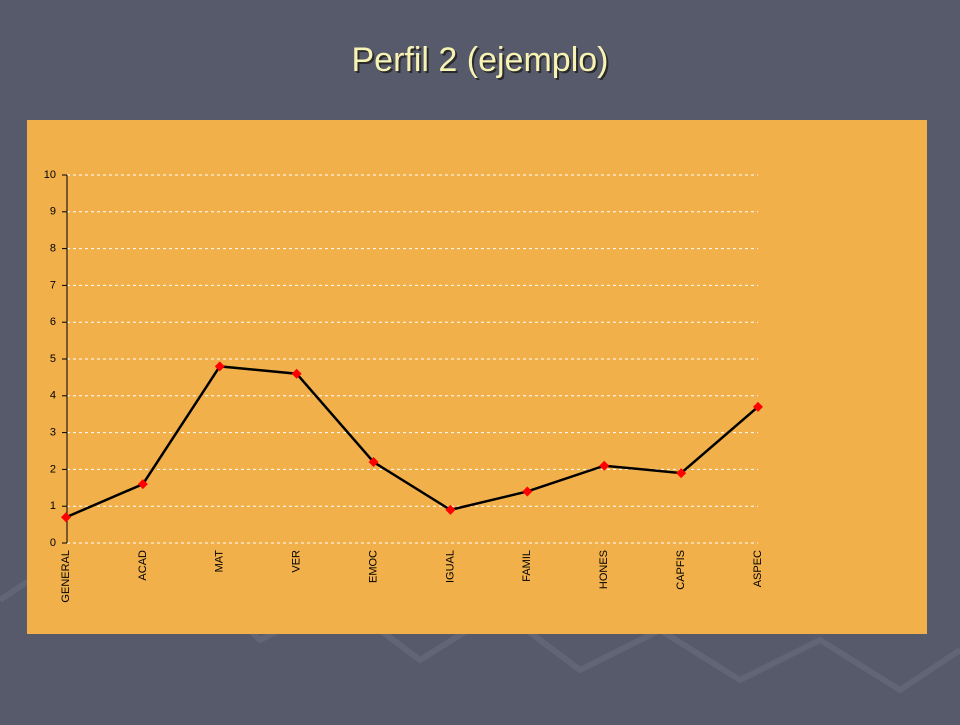 Image resolution: width=960 pixels, height=725 pixels. Describe the element at coordinates (681, 570) in the screenshot. I see `x-tick-label: CAPFIS` at that location.